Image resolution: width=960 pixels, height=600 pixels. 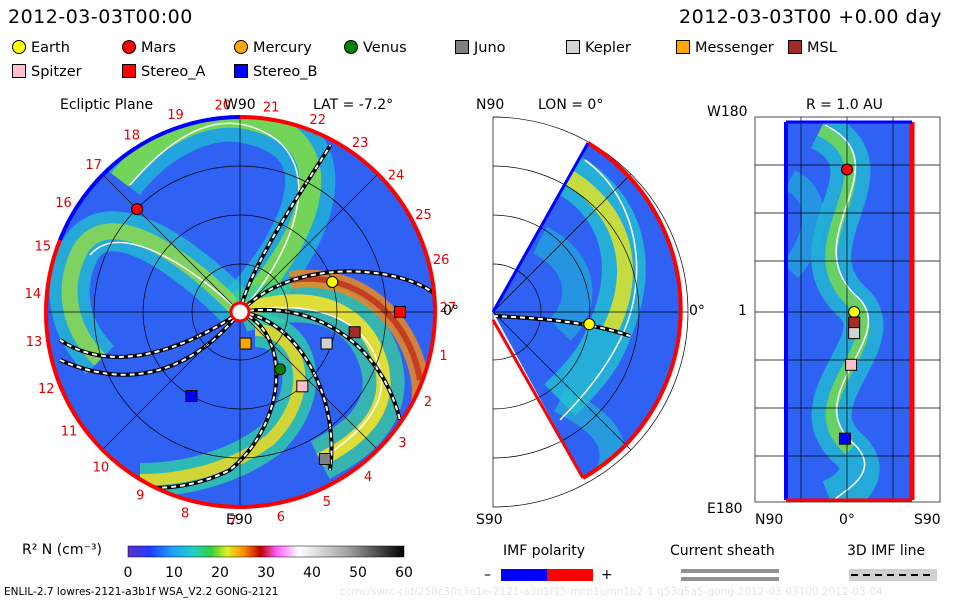 What do you see at coordinates (448, 308) in the screenshot?
I see `rotation-label-27: 27` at bounding box center [448, 308].